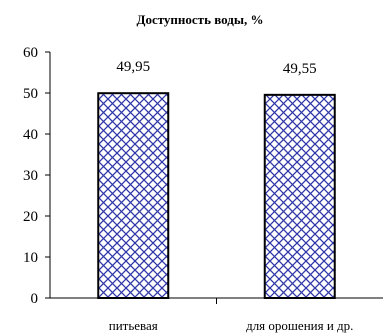  Describe the element at coordinates (30, 176) in the screenshot. I see `y-tick-label: 30` at that location.